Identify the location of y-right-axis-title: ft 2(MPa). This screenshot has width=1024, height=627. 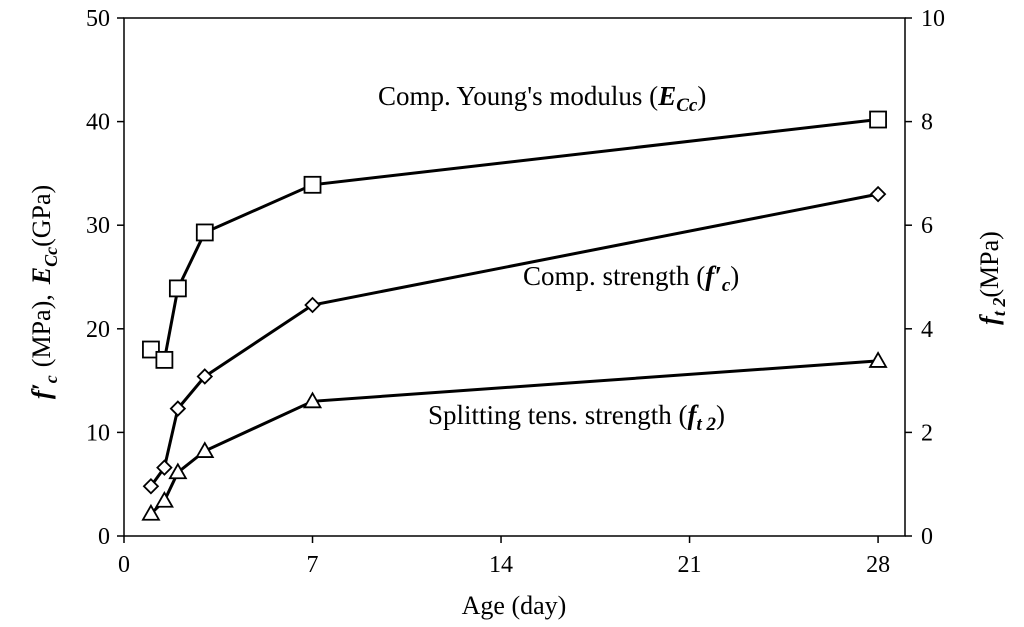
(992, 278).